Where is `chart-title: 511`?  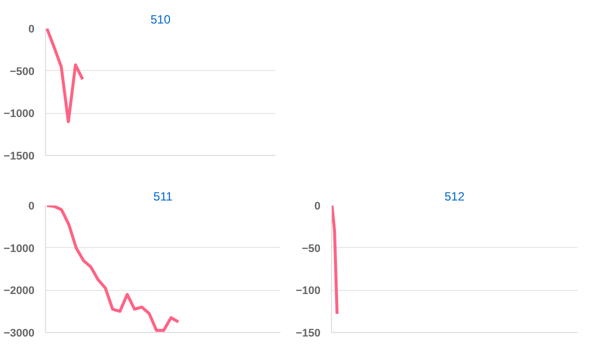 chart-title: 511 is located at coordinates (163, 197).